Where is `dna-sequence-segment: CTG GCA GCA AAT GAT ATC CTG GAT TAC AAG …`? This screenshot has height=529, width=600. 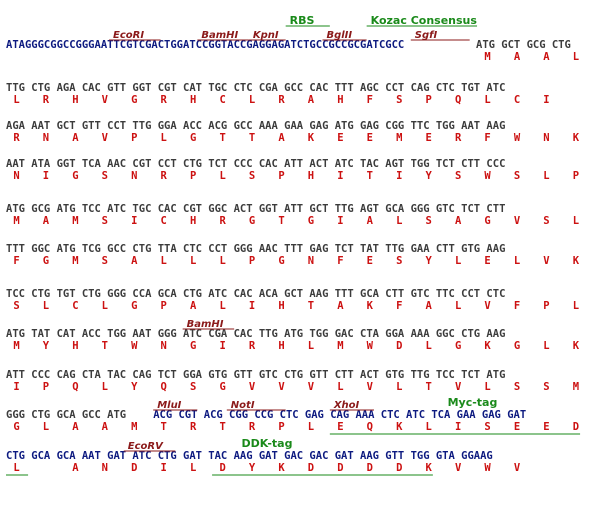 dna-sequence-segment: CTG GCA GCA AAT GAT ATC CTG GAT TAC AAG … is located at coordinates (249, 456).